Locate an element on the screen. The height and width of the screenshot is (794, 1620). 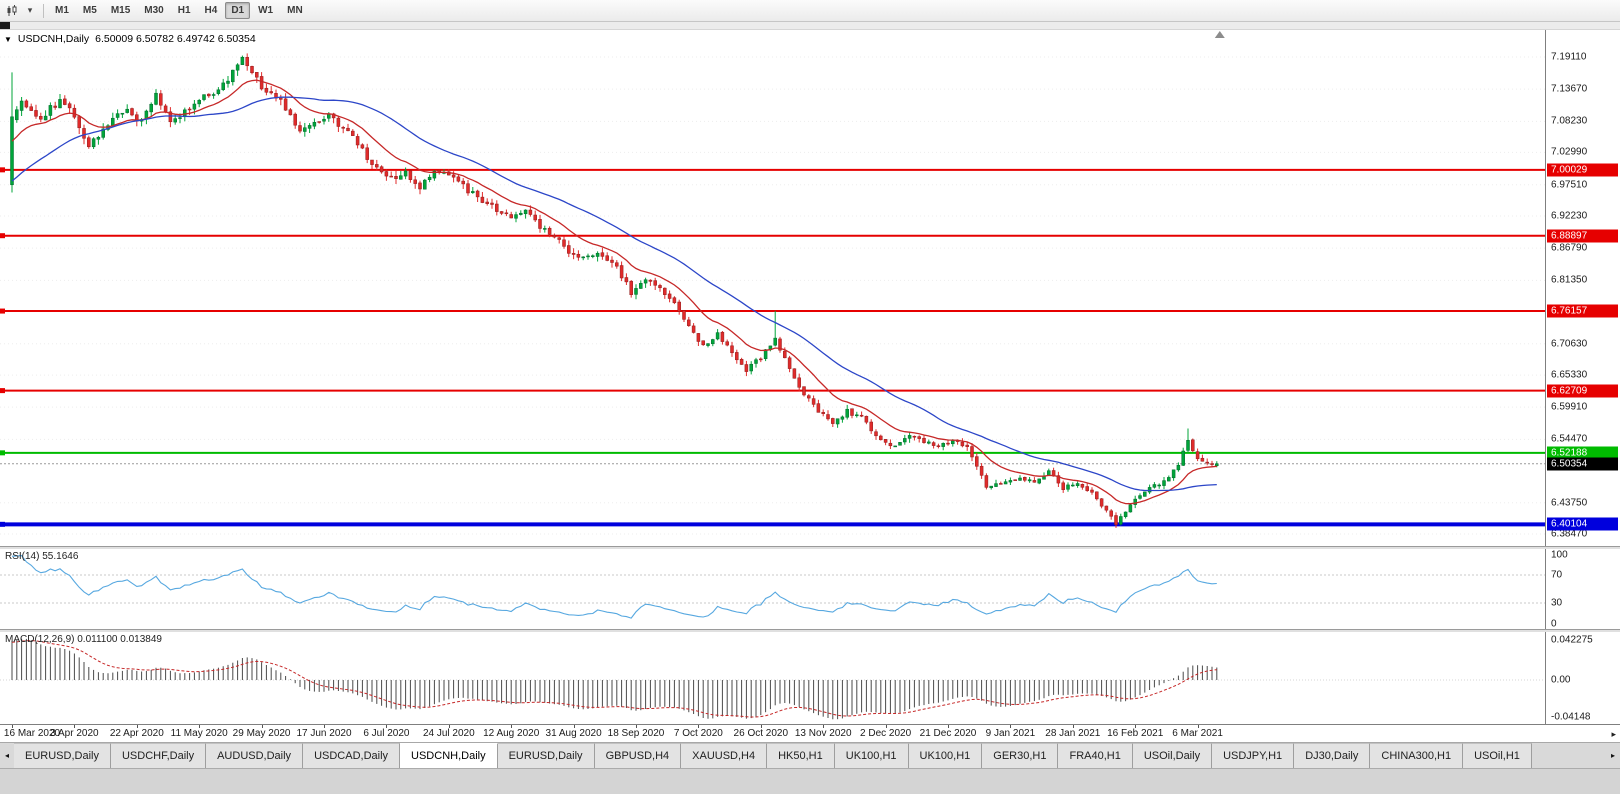
toolbar-separator is located at coordinates (43, 10).